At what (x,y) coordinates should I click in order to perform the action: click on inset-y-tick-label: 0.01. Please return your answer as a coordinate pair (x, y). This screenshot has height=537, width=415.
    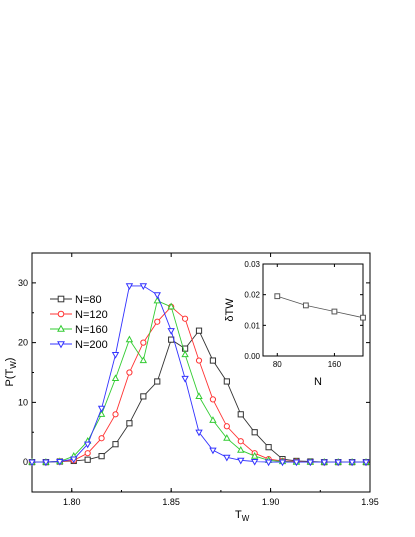
    Looking at the image, I should click on (252, 325).